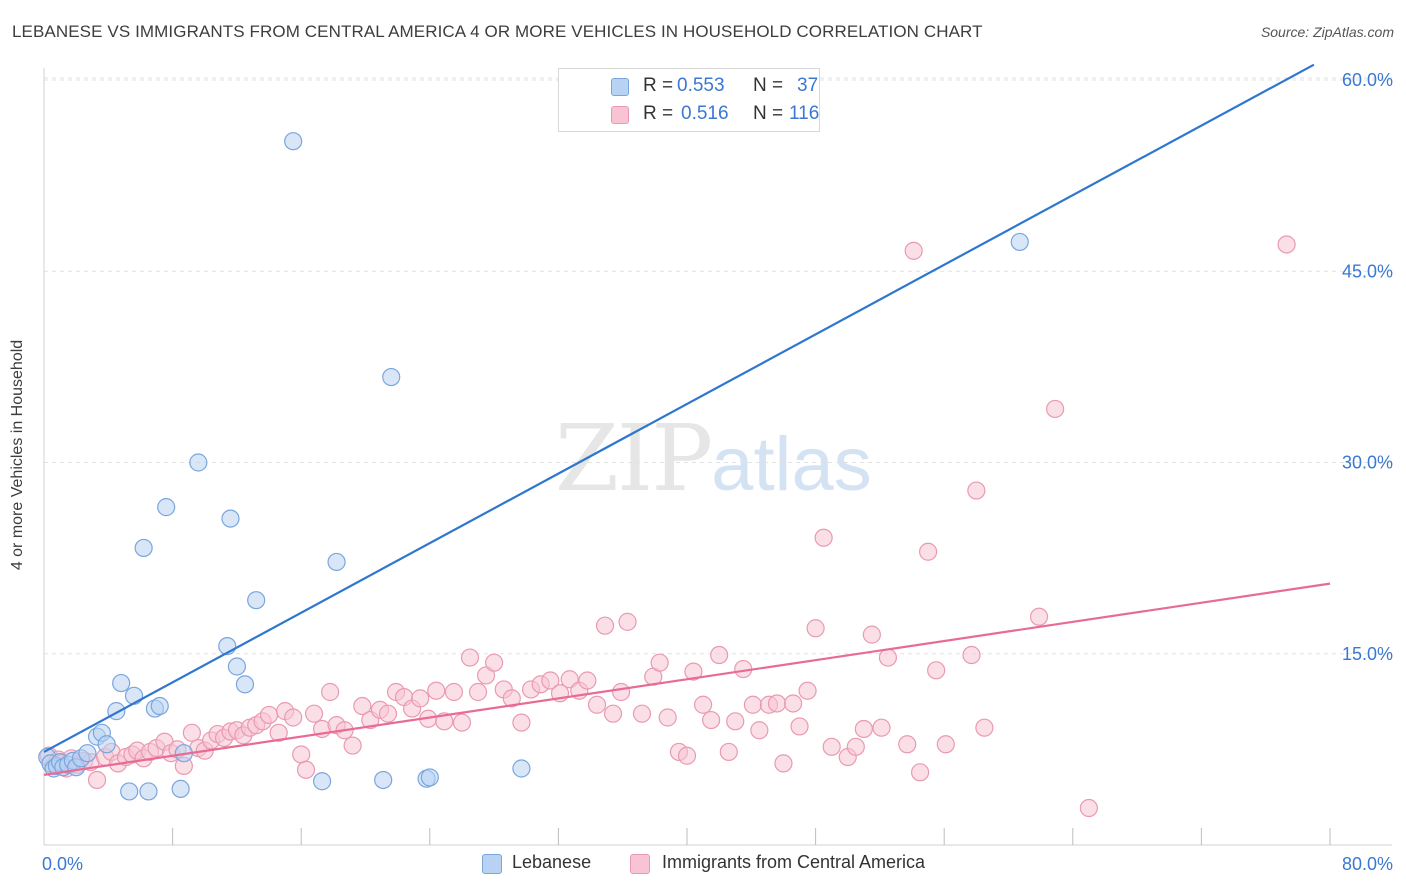  I want to click on series-legend: Lebanese Immigrants from Central America, so click(703, 864).